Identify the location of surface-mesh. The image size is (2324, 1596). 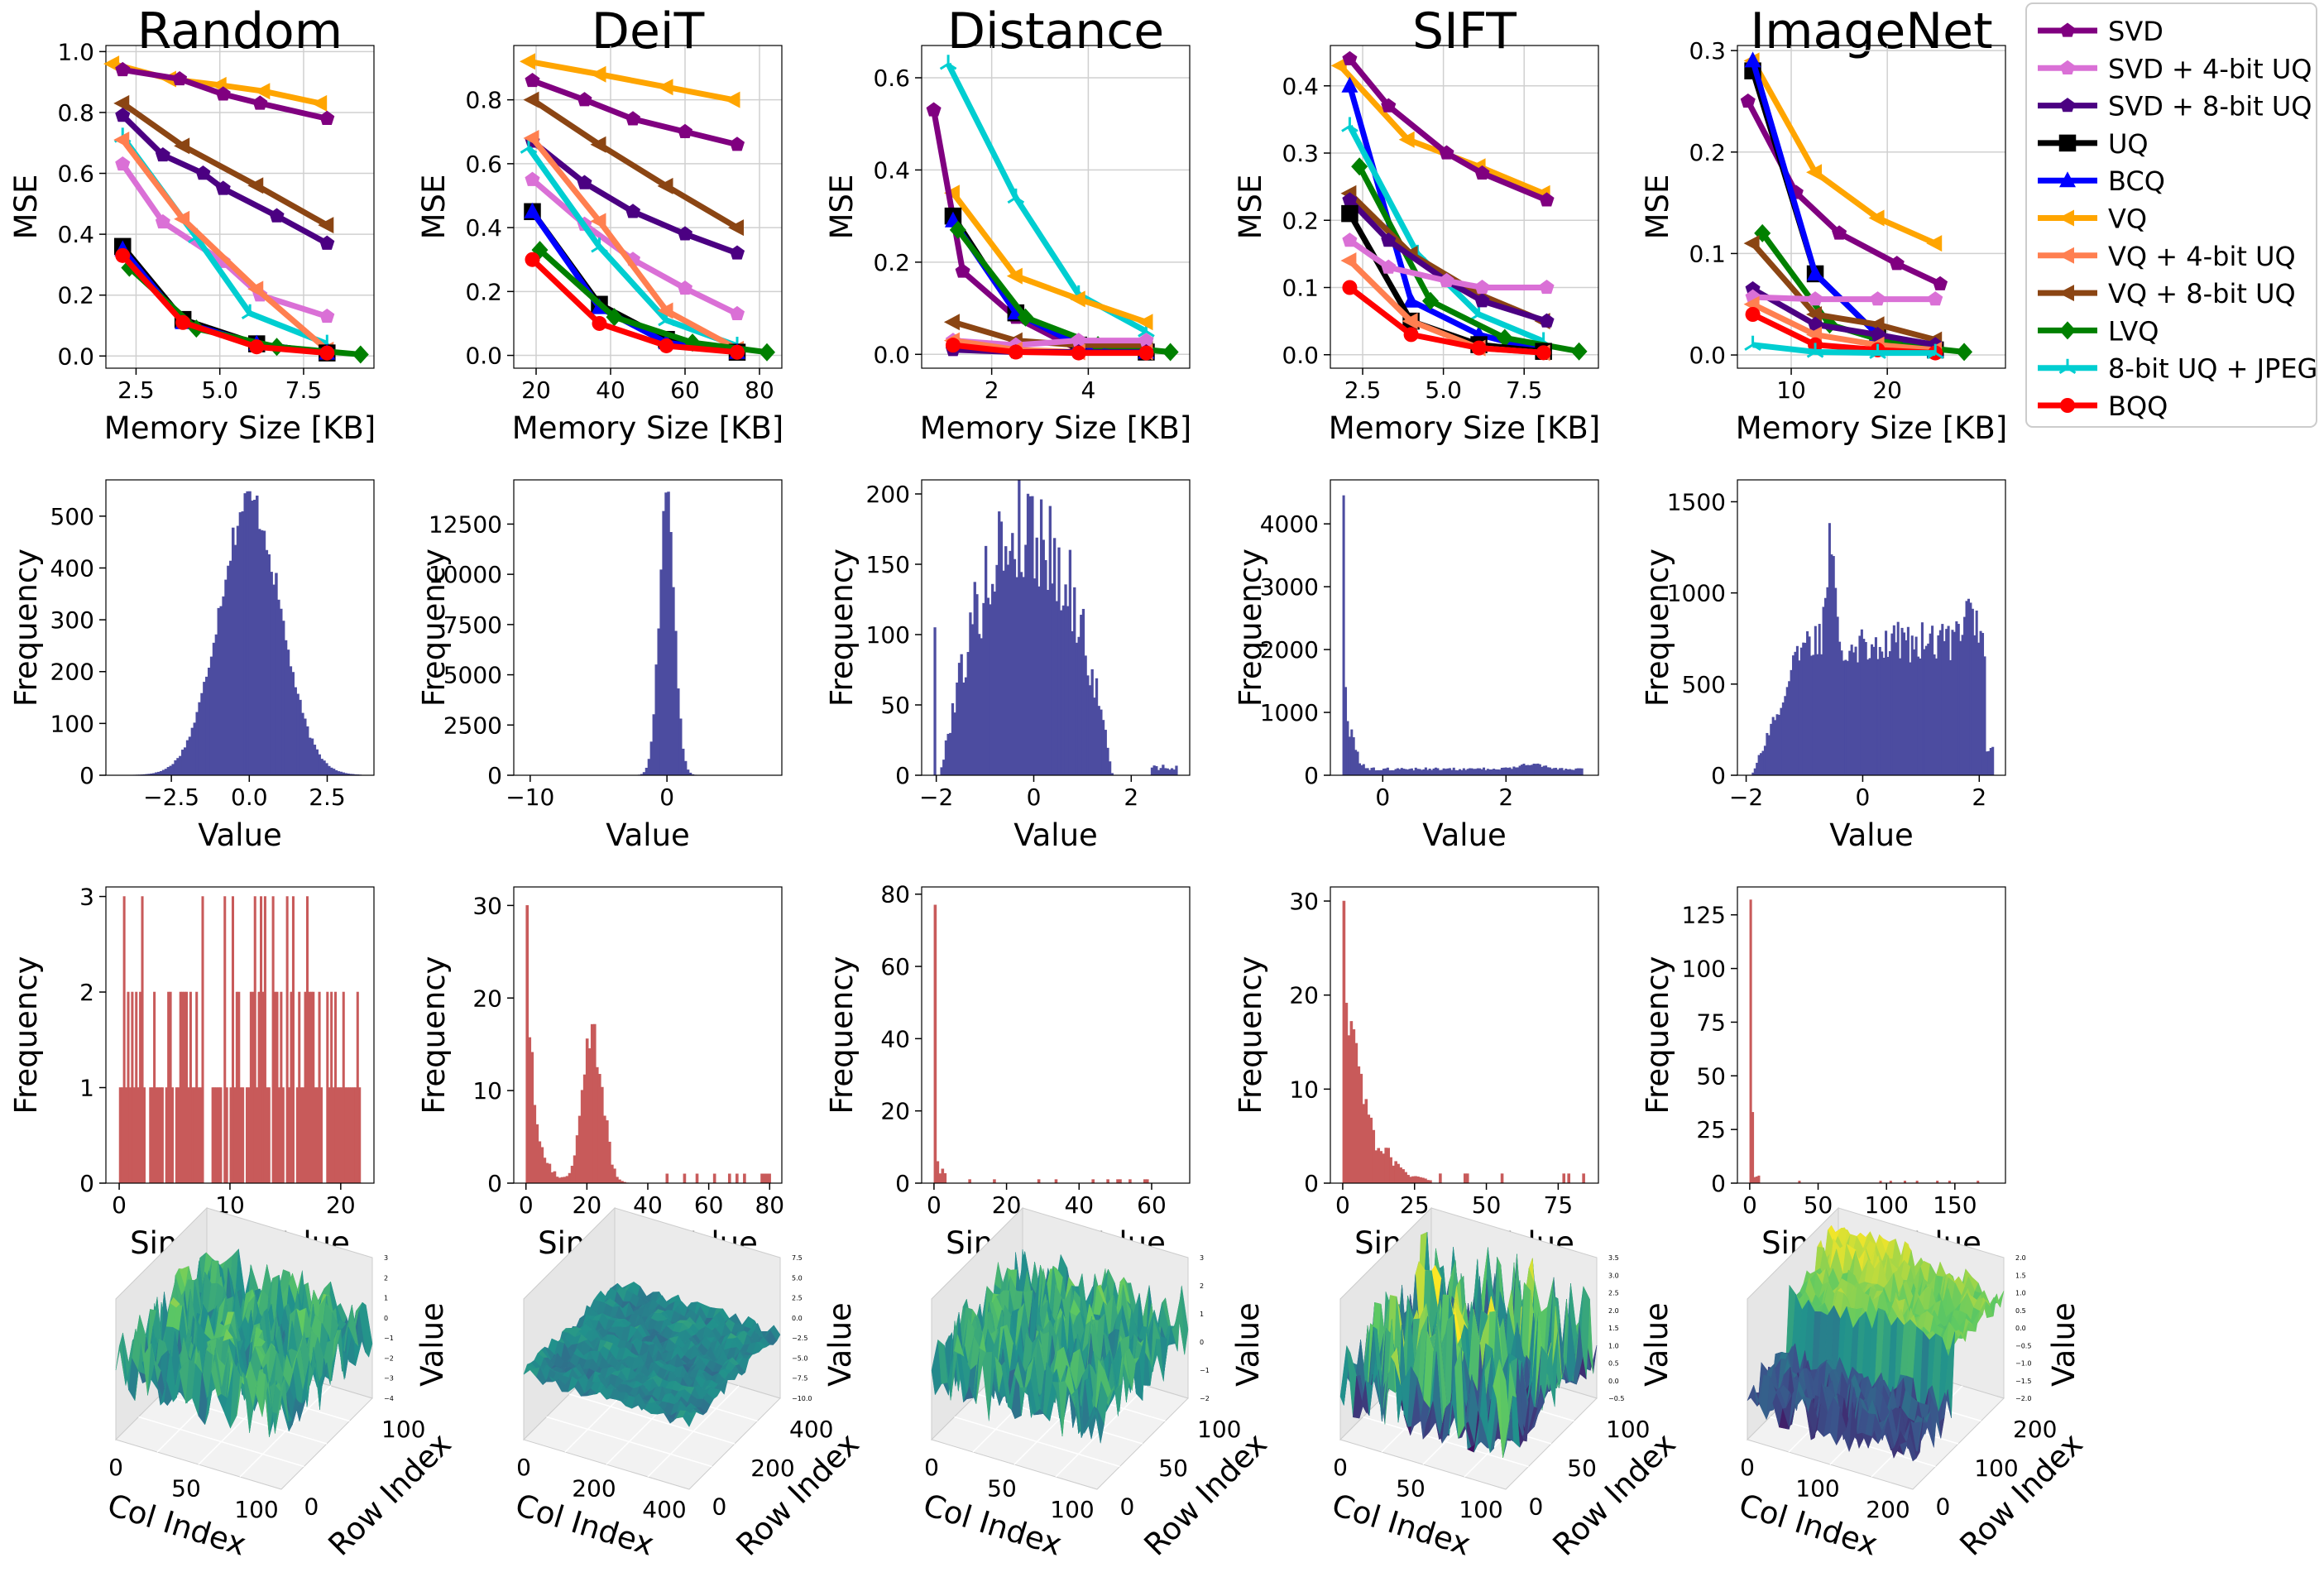
(652, 1355).